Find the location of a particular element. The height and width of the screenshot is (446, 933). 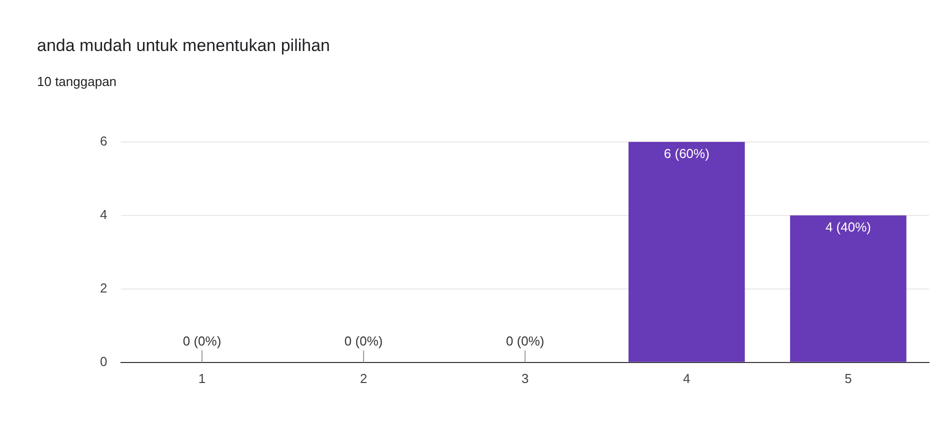

data-label: 6 (60%) is located at coordinates (687, 153).